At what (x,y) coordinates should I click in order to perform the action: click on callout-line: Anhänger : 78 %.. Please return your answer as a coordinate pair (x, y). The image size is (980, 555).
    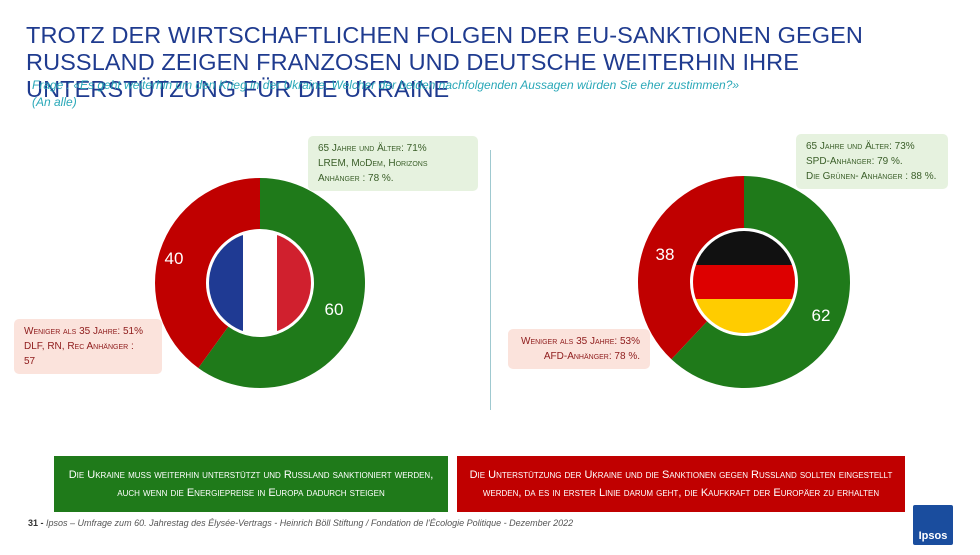
    Looking at the image, I should click on (356, 178).